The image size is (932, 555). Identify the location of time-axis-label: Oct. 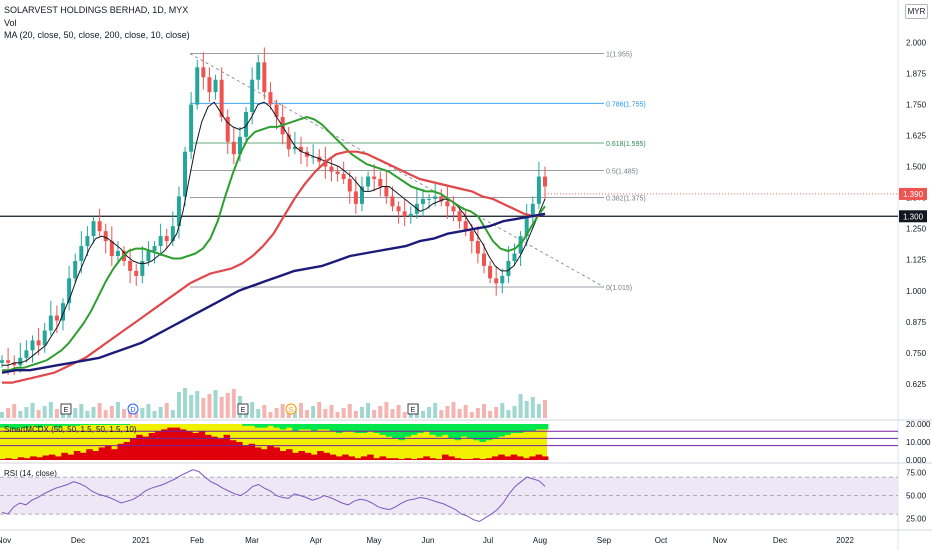
(661, 540).